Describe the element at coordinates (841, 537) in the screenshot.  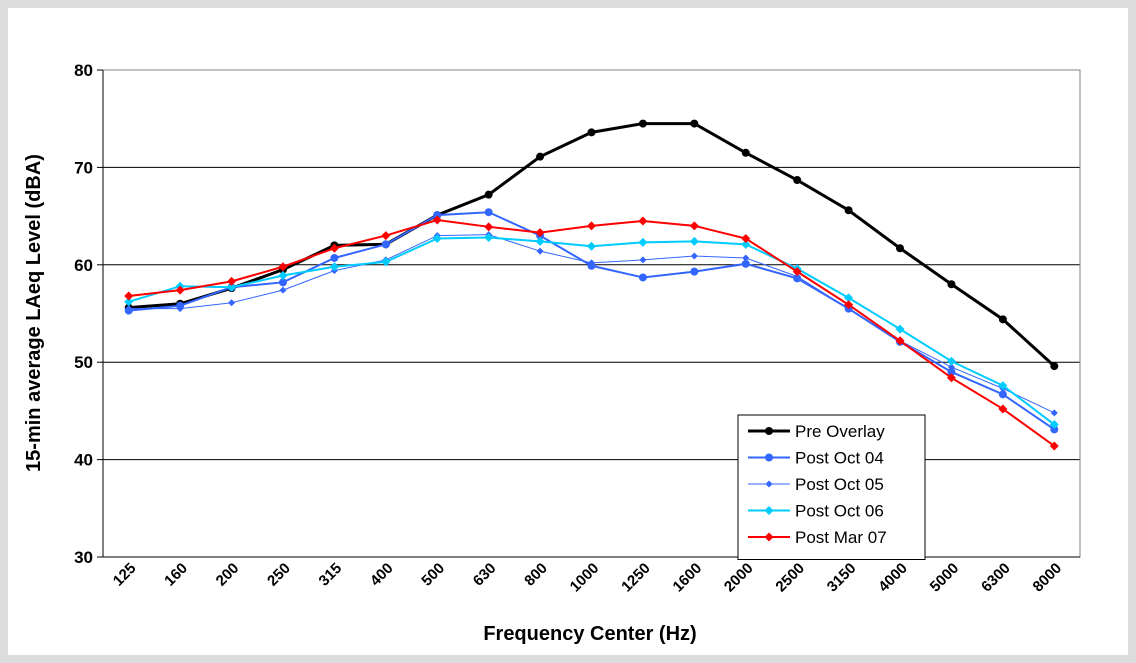
I see `legend-label: Post Mar 07` at that location.